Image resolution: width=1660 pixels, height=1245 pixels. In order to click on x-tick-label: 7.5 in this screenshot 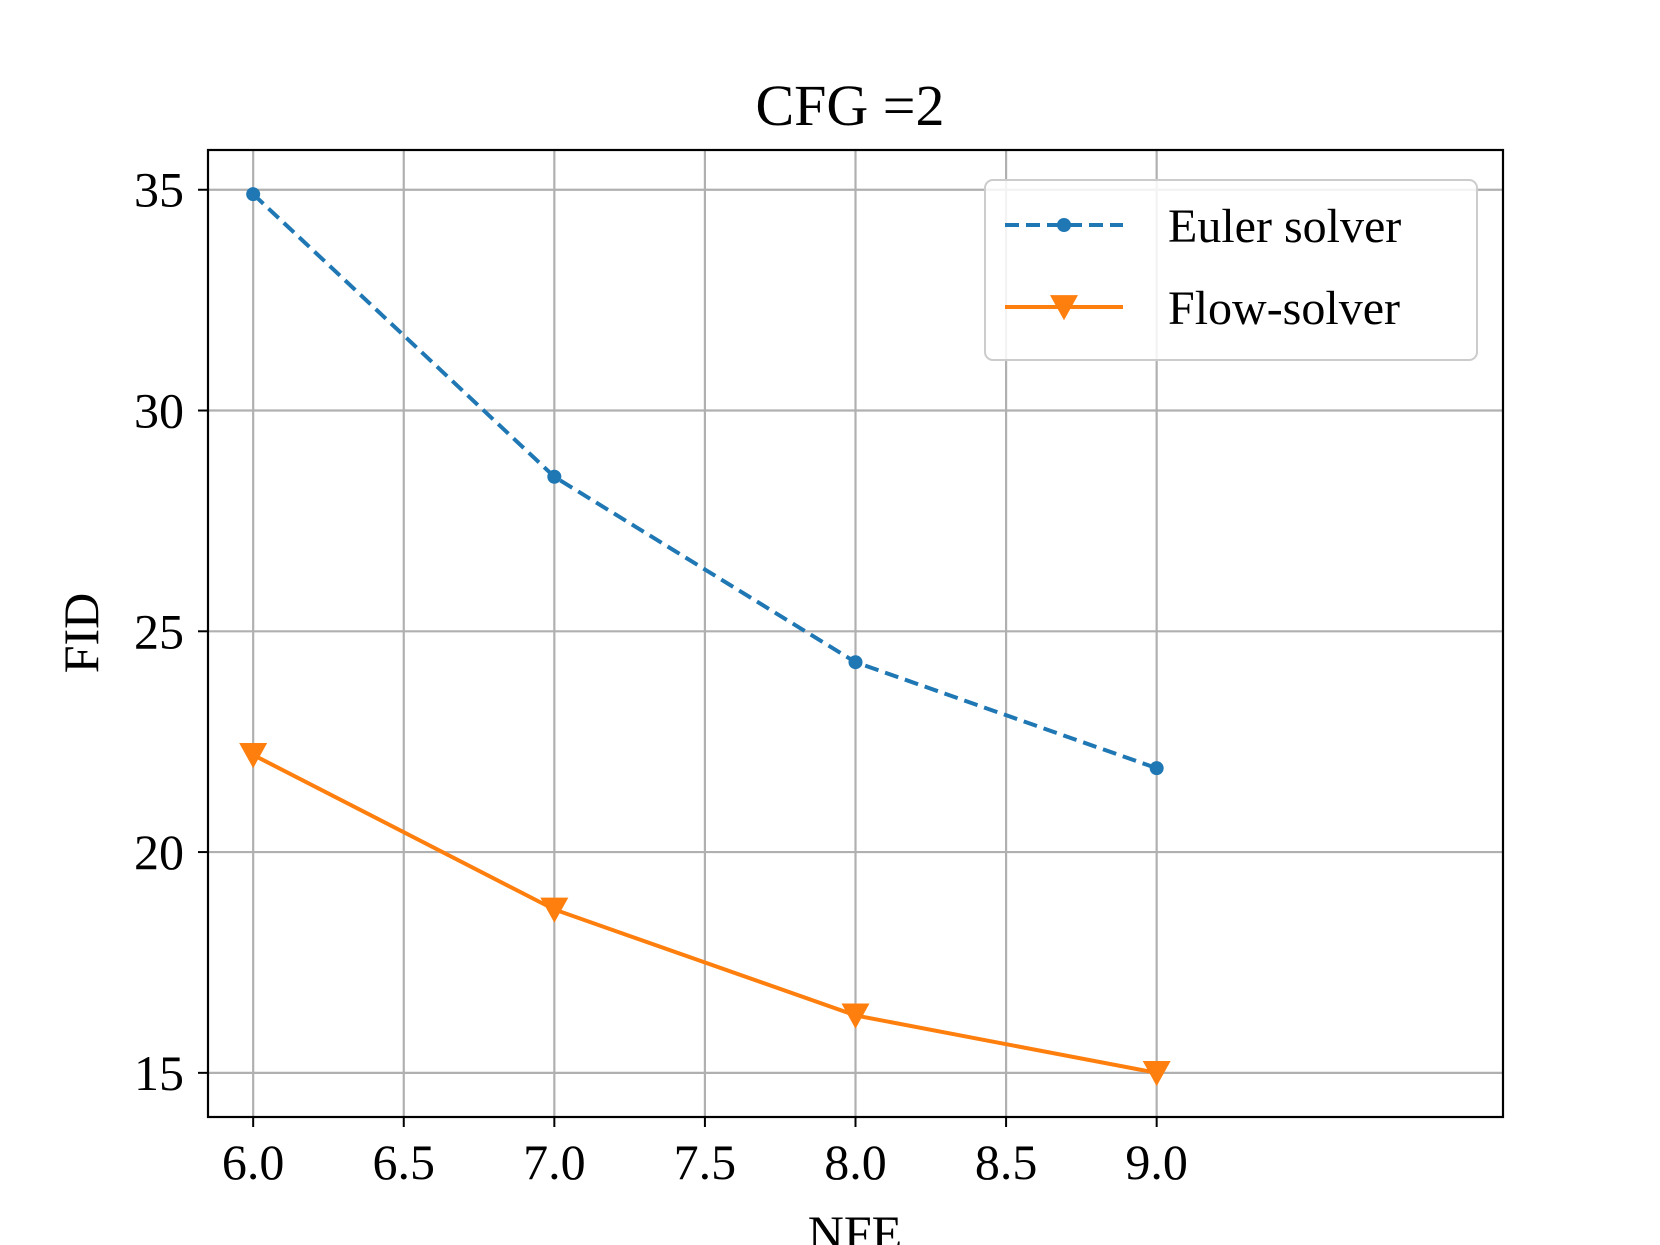, I will do `click(705, 1162)`.